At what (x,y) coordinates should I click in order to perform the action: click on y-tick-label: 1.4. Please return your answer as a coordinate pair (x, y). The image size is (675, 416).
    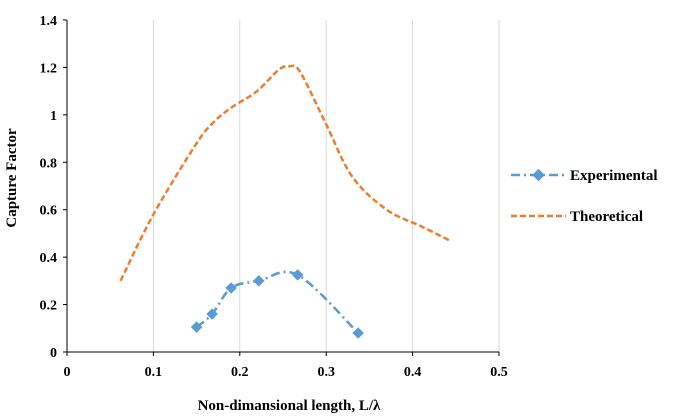
    Looking at the image, I should click on (49, 21).